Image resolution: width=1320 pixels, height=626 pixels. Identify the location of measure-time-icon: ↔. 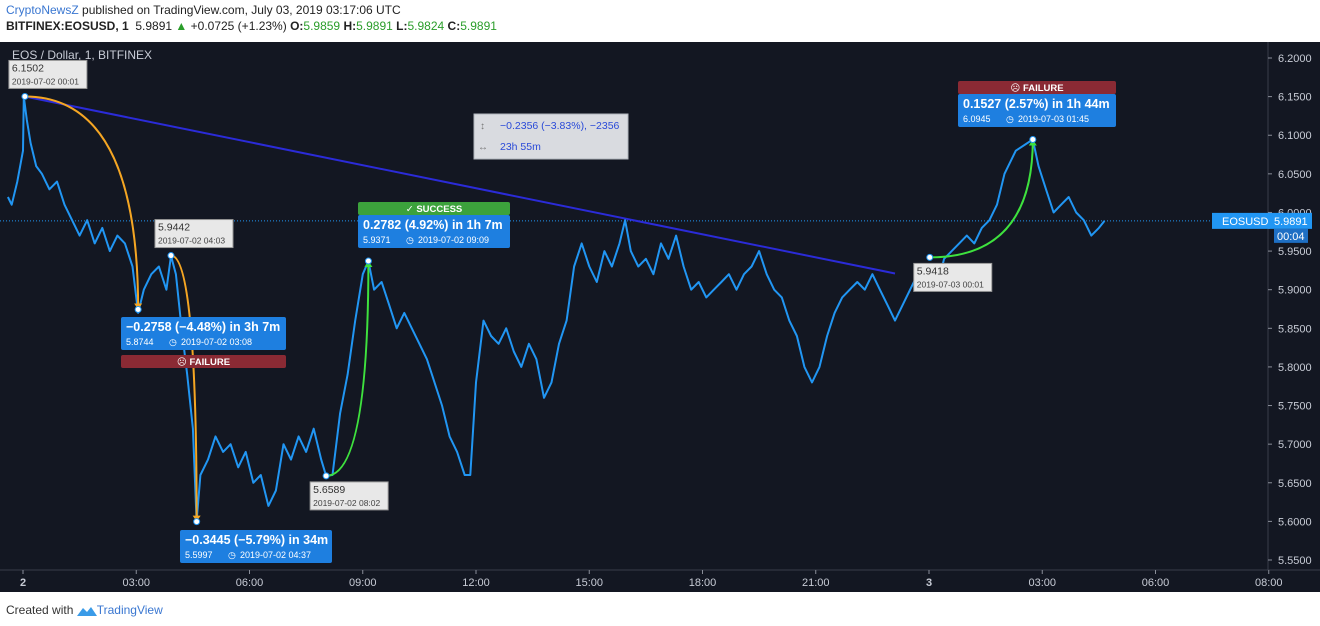
(483, 147).